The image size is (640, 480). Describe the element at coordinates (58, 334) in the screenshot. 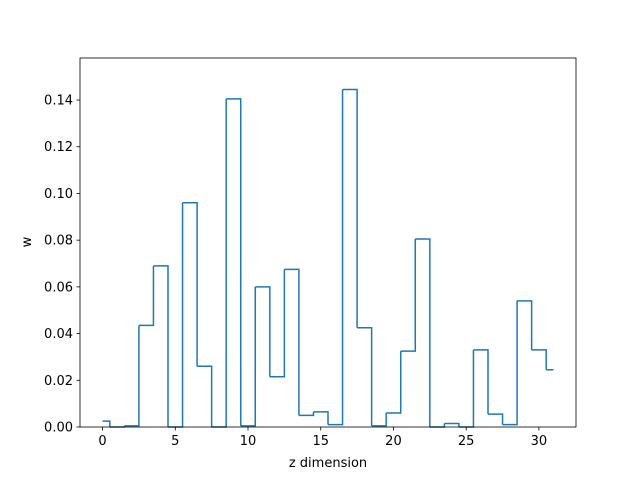

I see `y-tick-label: 0.04` at that location.